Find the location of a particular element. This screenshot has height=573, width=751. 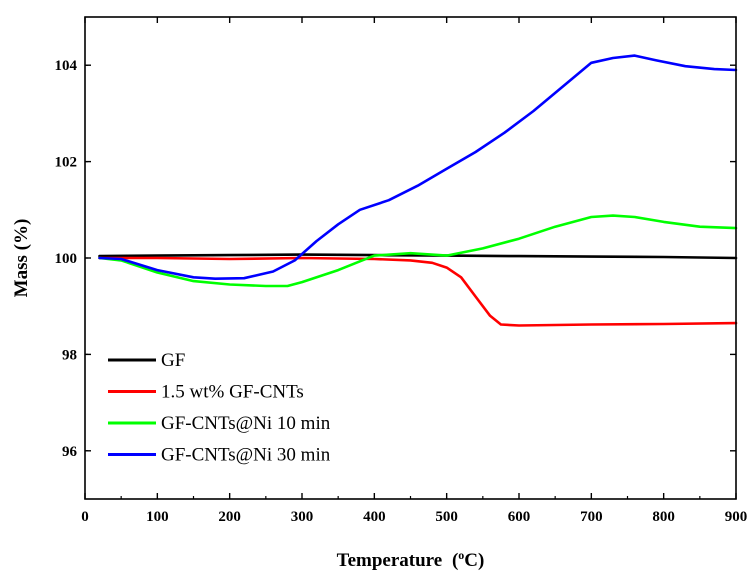

y-axis-title: Mass (%) is located at coordinates (21, 258).